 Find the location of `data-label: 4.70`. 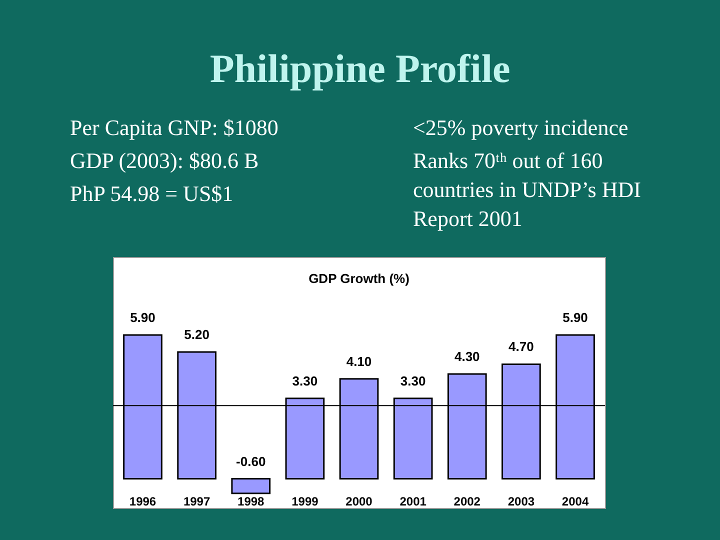

data-label: 4.70 is located at coordinates (521, 346).